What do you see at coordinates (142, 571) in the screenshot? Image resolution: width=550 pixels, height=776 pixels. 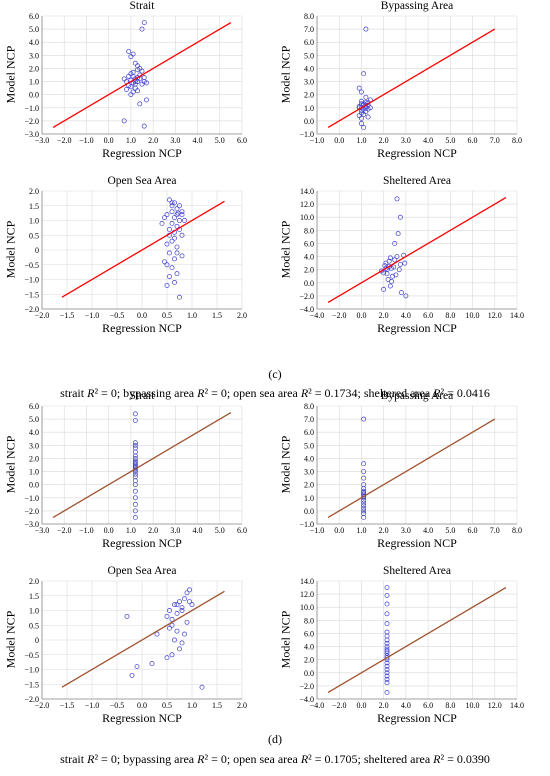 I see `chart-title: Open Sea Area` at bounding box center [142, 571].